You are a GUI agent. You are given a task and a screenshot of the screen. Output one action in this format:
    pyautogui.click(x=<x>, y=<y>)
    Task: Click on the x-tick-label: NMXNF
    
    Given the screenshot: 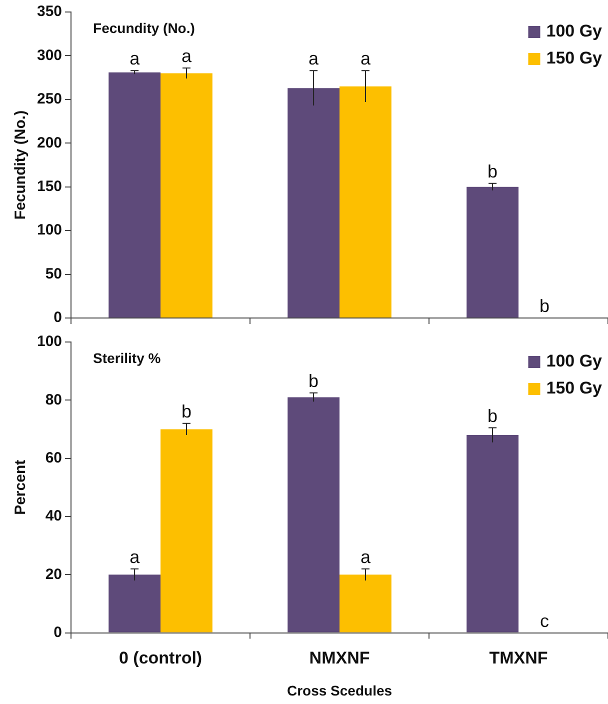 What is the action you would take?
    pyautogui.click(x=339, y=658)
    